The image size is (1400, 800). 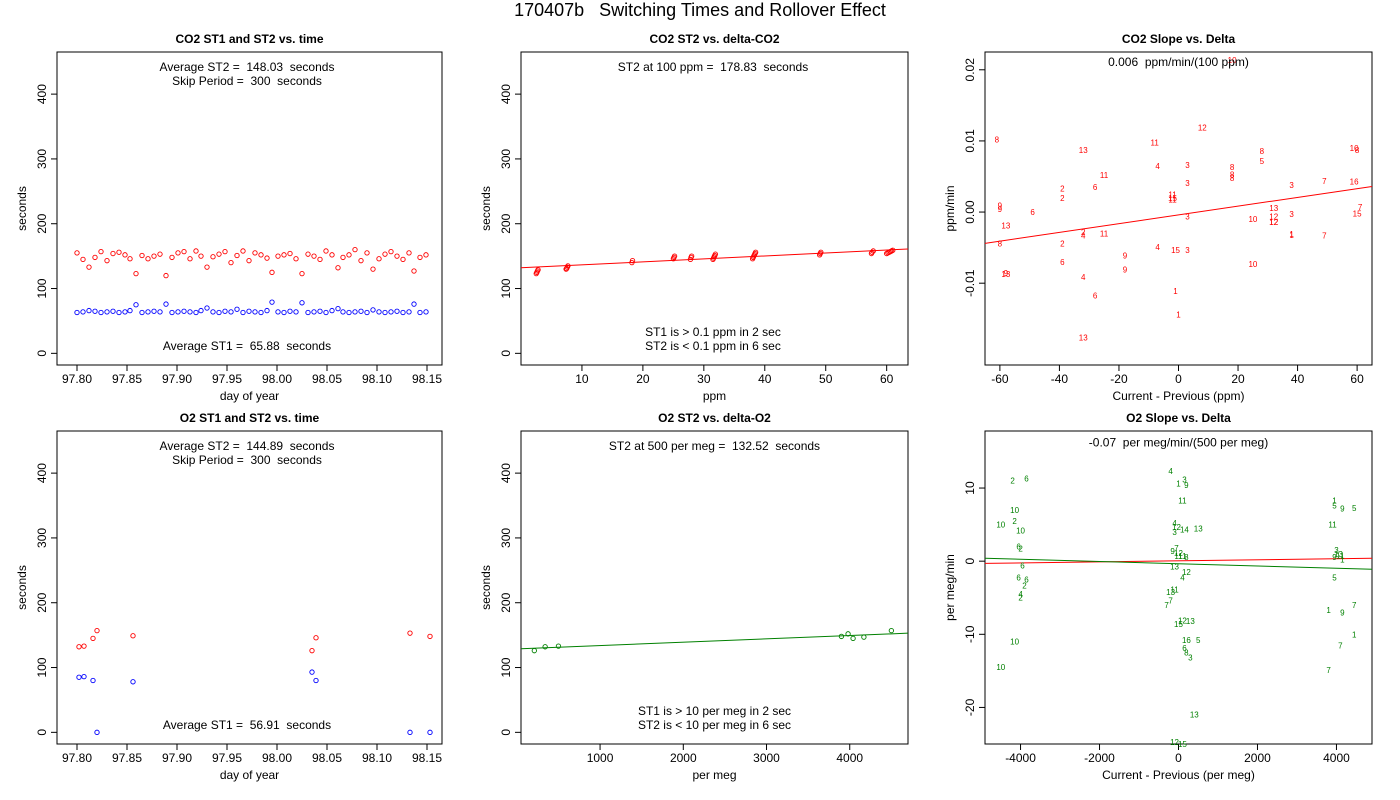 What do you see at coordinates (247, 446) in the screenshot?
I see `o2-time-annotation: Average ST2 = 144.89 seconds` at bounding box center [247, 446].